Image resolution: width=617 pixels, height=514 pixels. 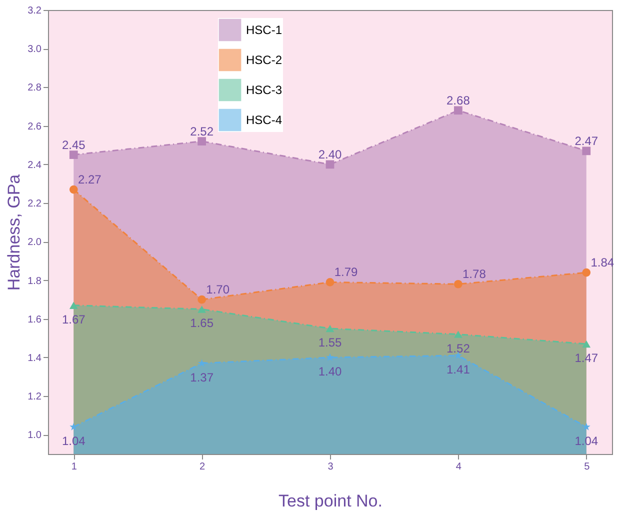 What do you see at coordinates (264, 30) in the screenshot?
I see `legend-label: HSC-1` at bounding box center [264, 30].